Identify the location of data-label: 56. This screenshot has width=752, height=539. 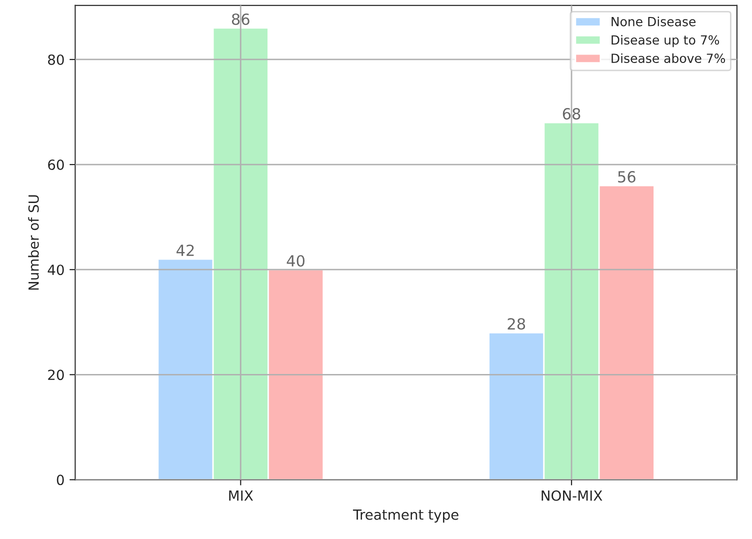
(627, 177).